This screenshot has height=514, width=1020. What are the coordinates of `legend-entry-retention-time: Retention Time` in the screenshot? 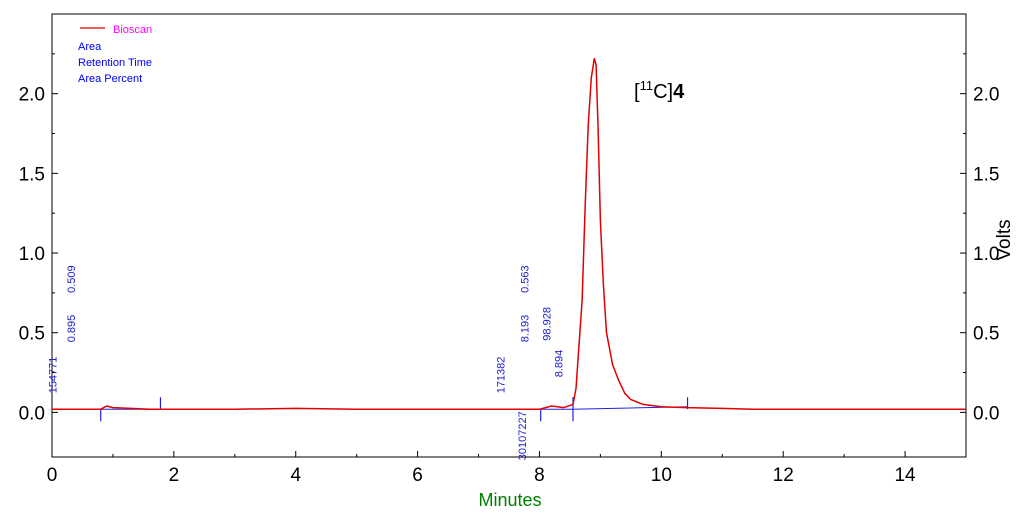 It's located at (115, 63).